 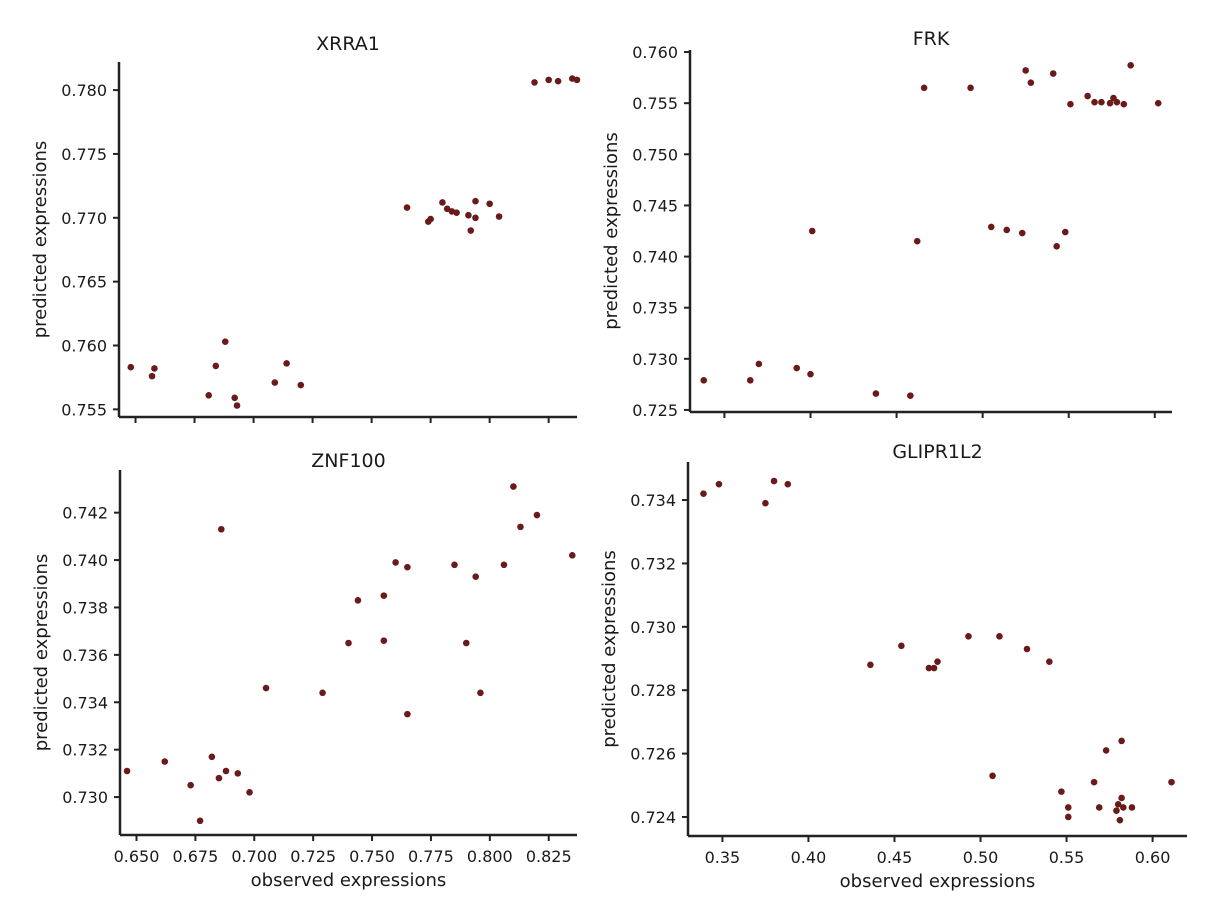 What do you see at coordinates (653, 563) in the screenshot?
I see `y-tick-label: 0.732` at bounding box center [653, 563].